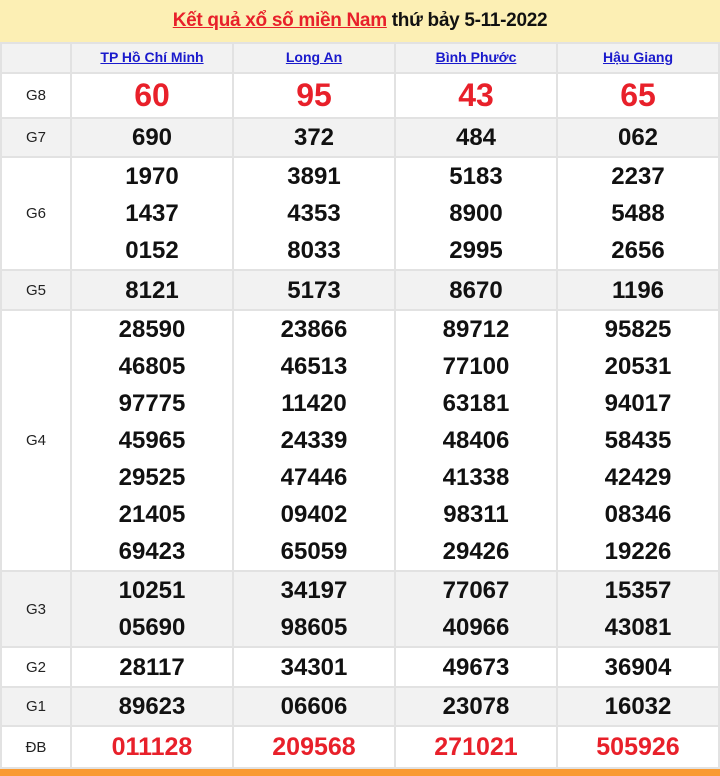 The width and height of the screenshot is (720, 776). I want to click on prize-number: 65059, so click(314, 551).